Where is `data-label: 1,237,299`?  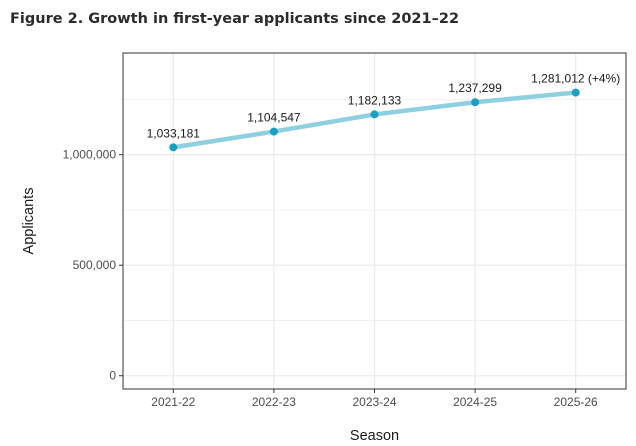 data-label: 1,237,299 is located at coordinates (475, 88).